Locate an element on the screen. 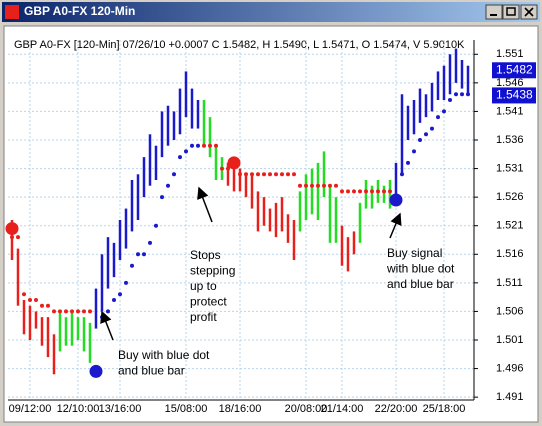  y-tick-label: 1.491 is located at coordinates (510, 397).